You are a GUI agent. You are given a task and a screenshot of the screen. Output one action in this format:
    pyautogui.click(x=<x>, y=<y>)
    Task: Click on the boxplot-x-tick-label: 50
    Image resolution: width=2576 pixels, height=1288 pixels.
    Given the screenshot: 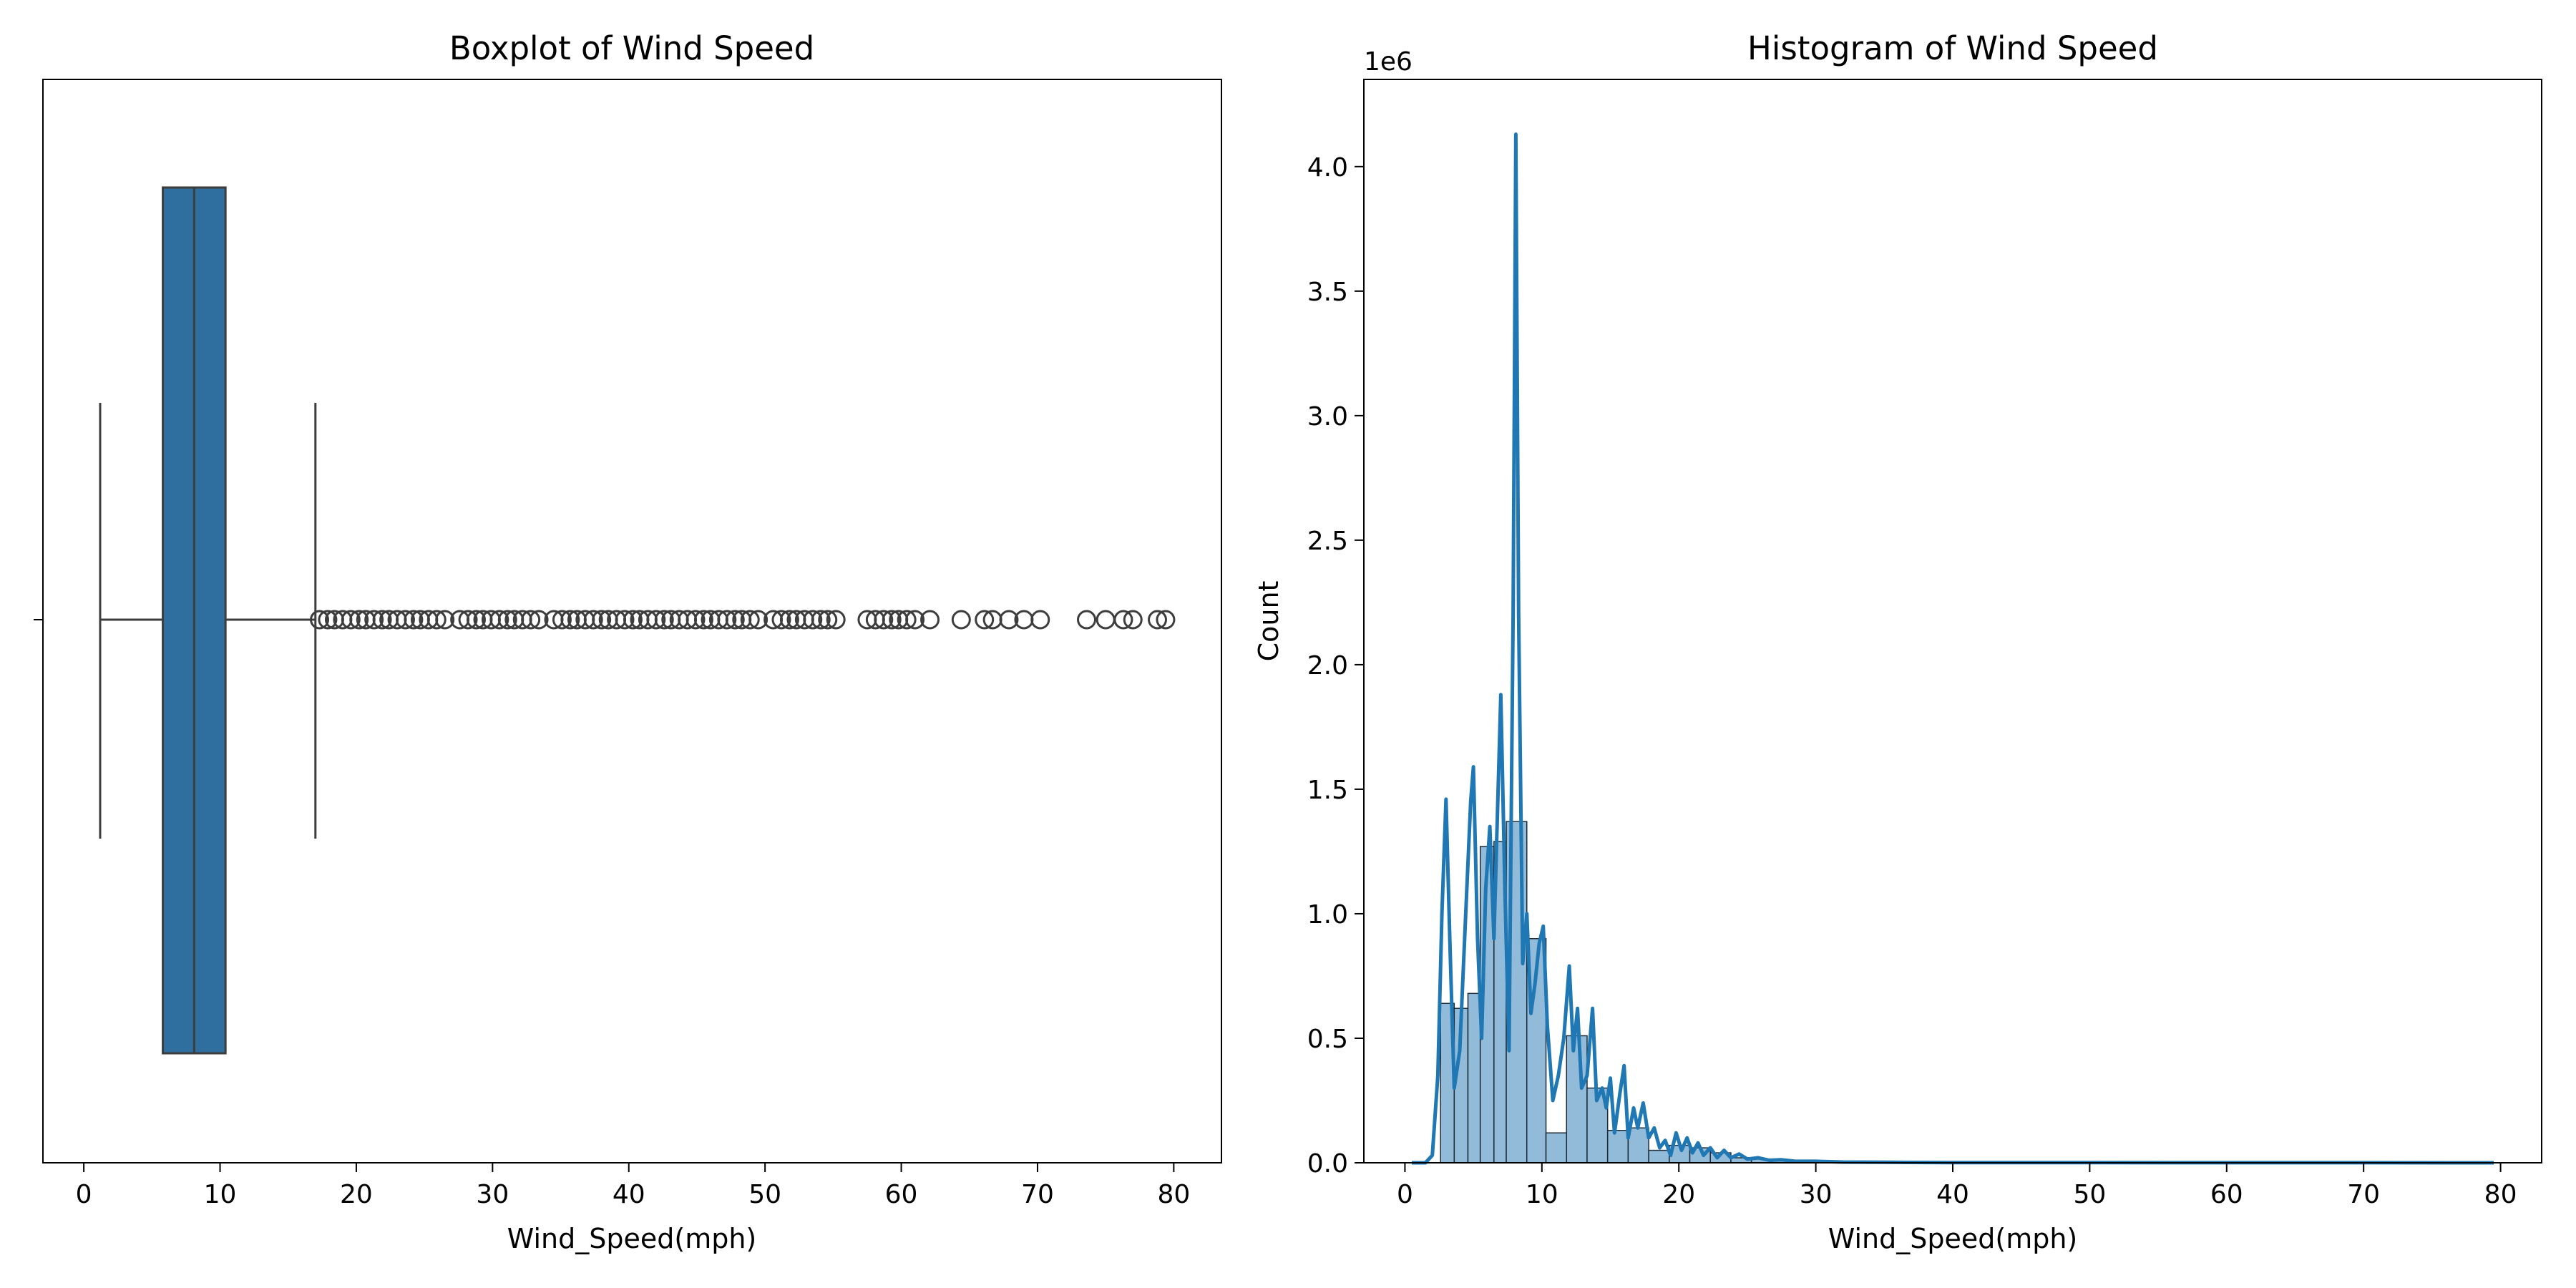 What is the action you would take?
    pyautogui.click(x=764, y=1194)
    